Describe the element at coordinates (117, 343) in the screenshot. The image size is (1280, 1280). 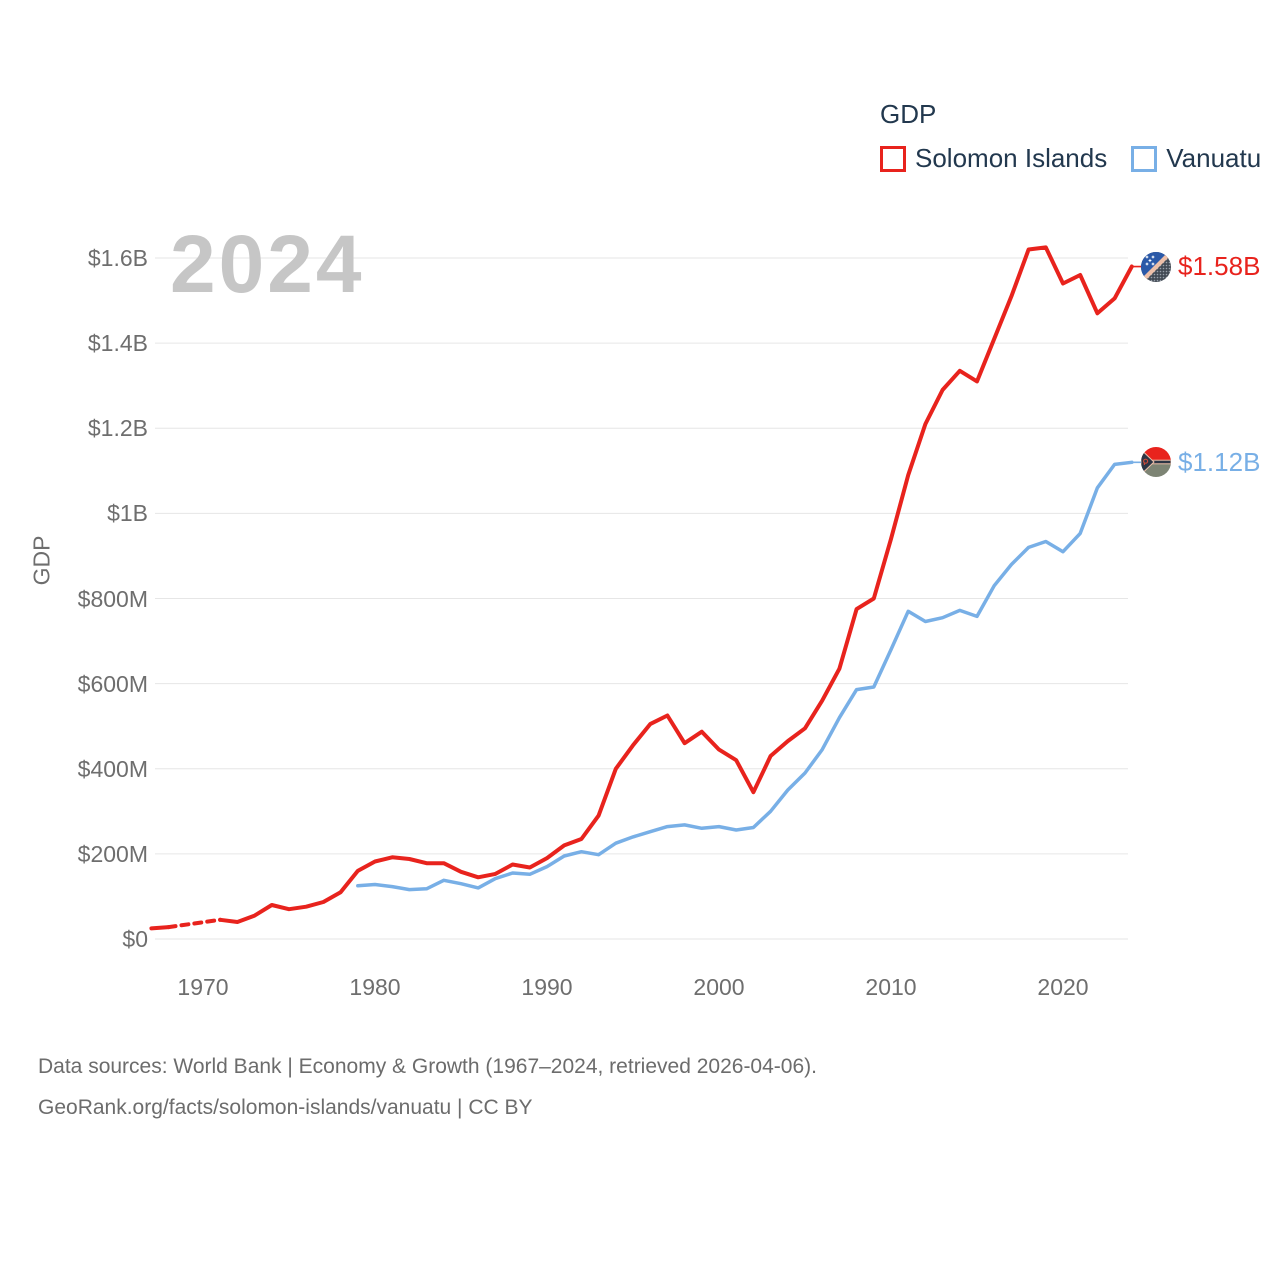
I see `y-tick-label: $1.4B` at that location.